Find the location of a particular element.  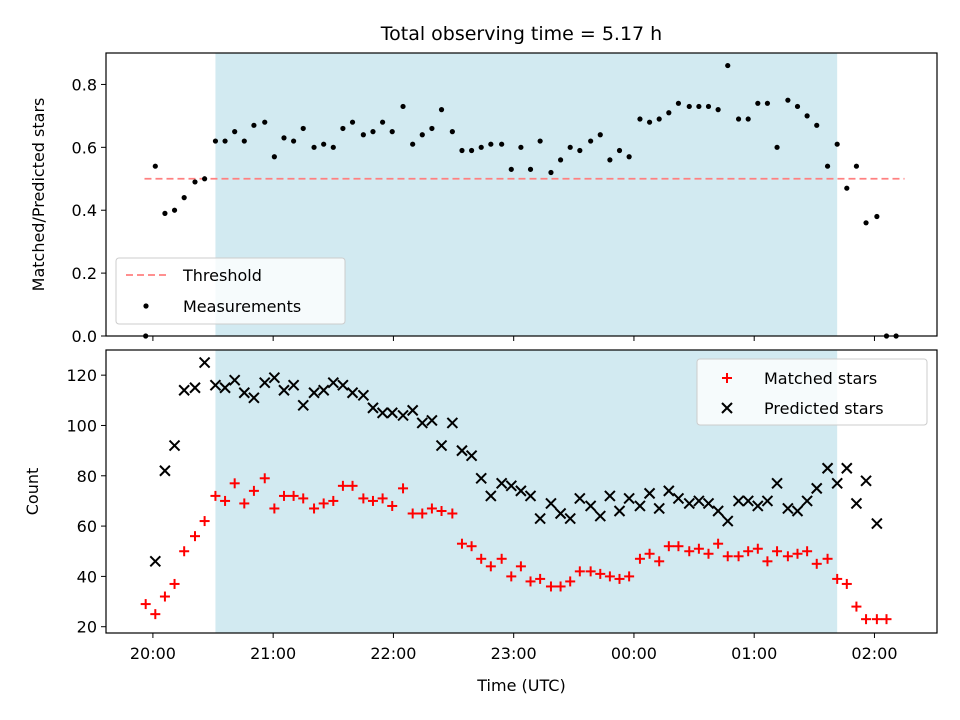

top-y-tick-label-0: 0.0 is located at coordinates (84, 336).